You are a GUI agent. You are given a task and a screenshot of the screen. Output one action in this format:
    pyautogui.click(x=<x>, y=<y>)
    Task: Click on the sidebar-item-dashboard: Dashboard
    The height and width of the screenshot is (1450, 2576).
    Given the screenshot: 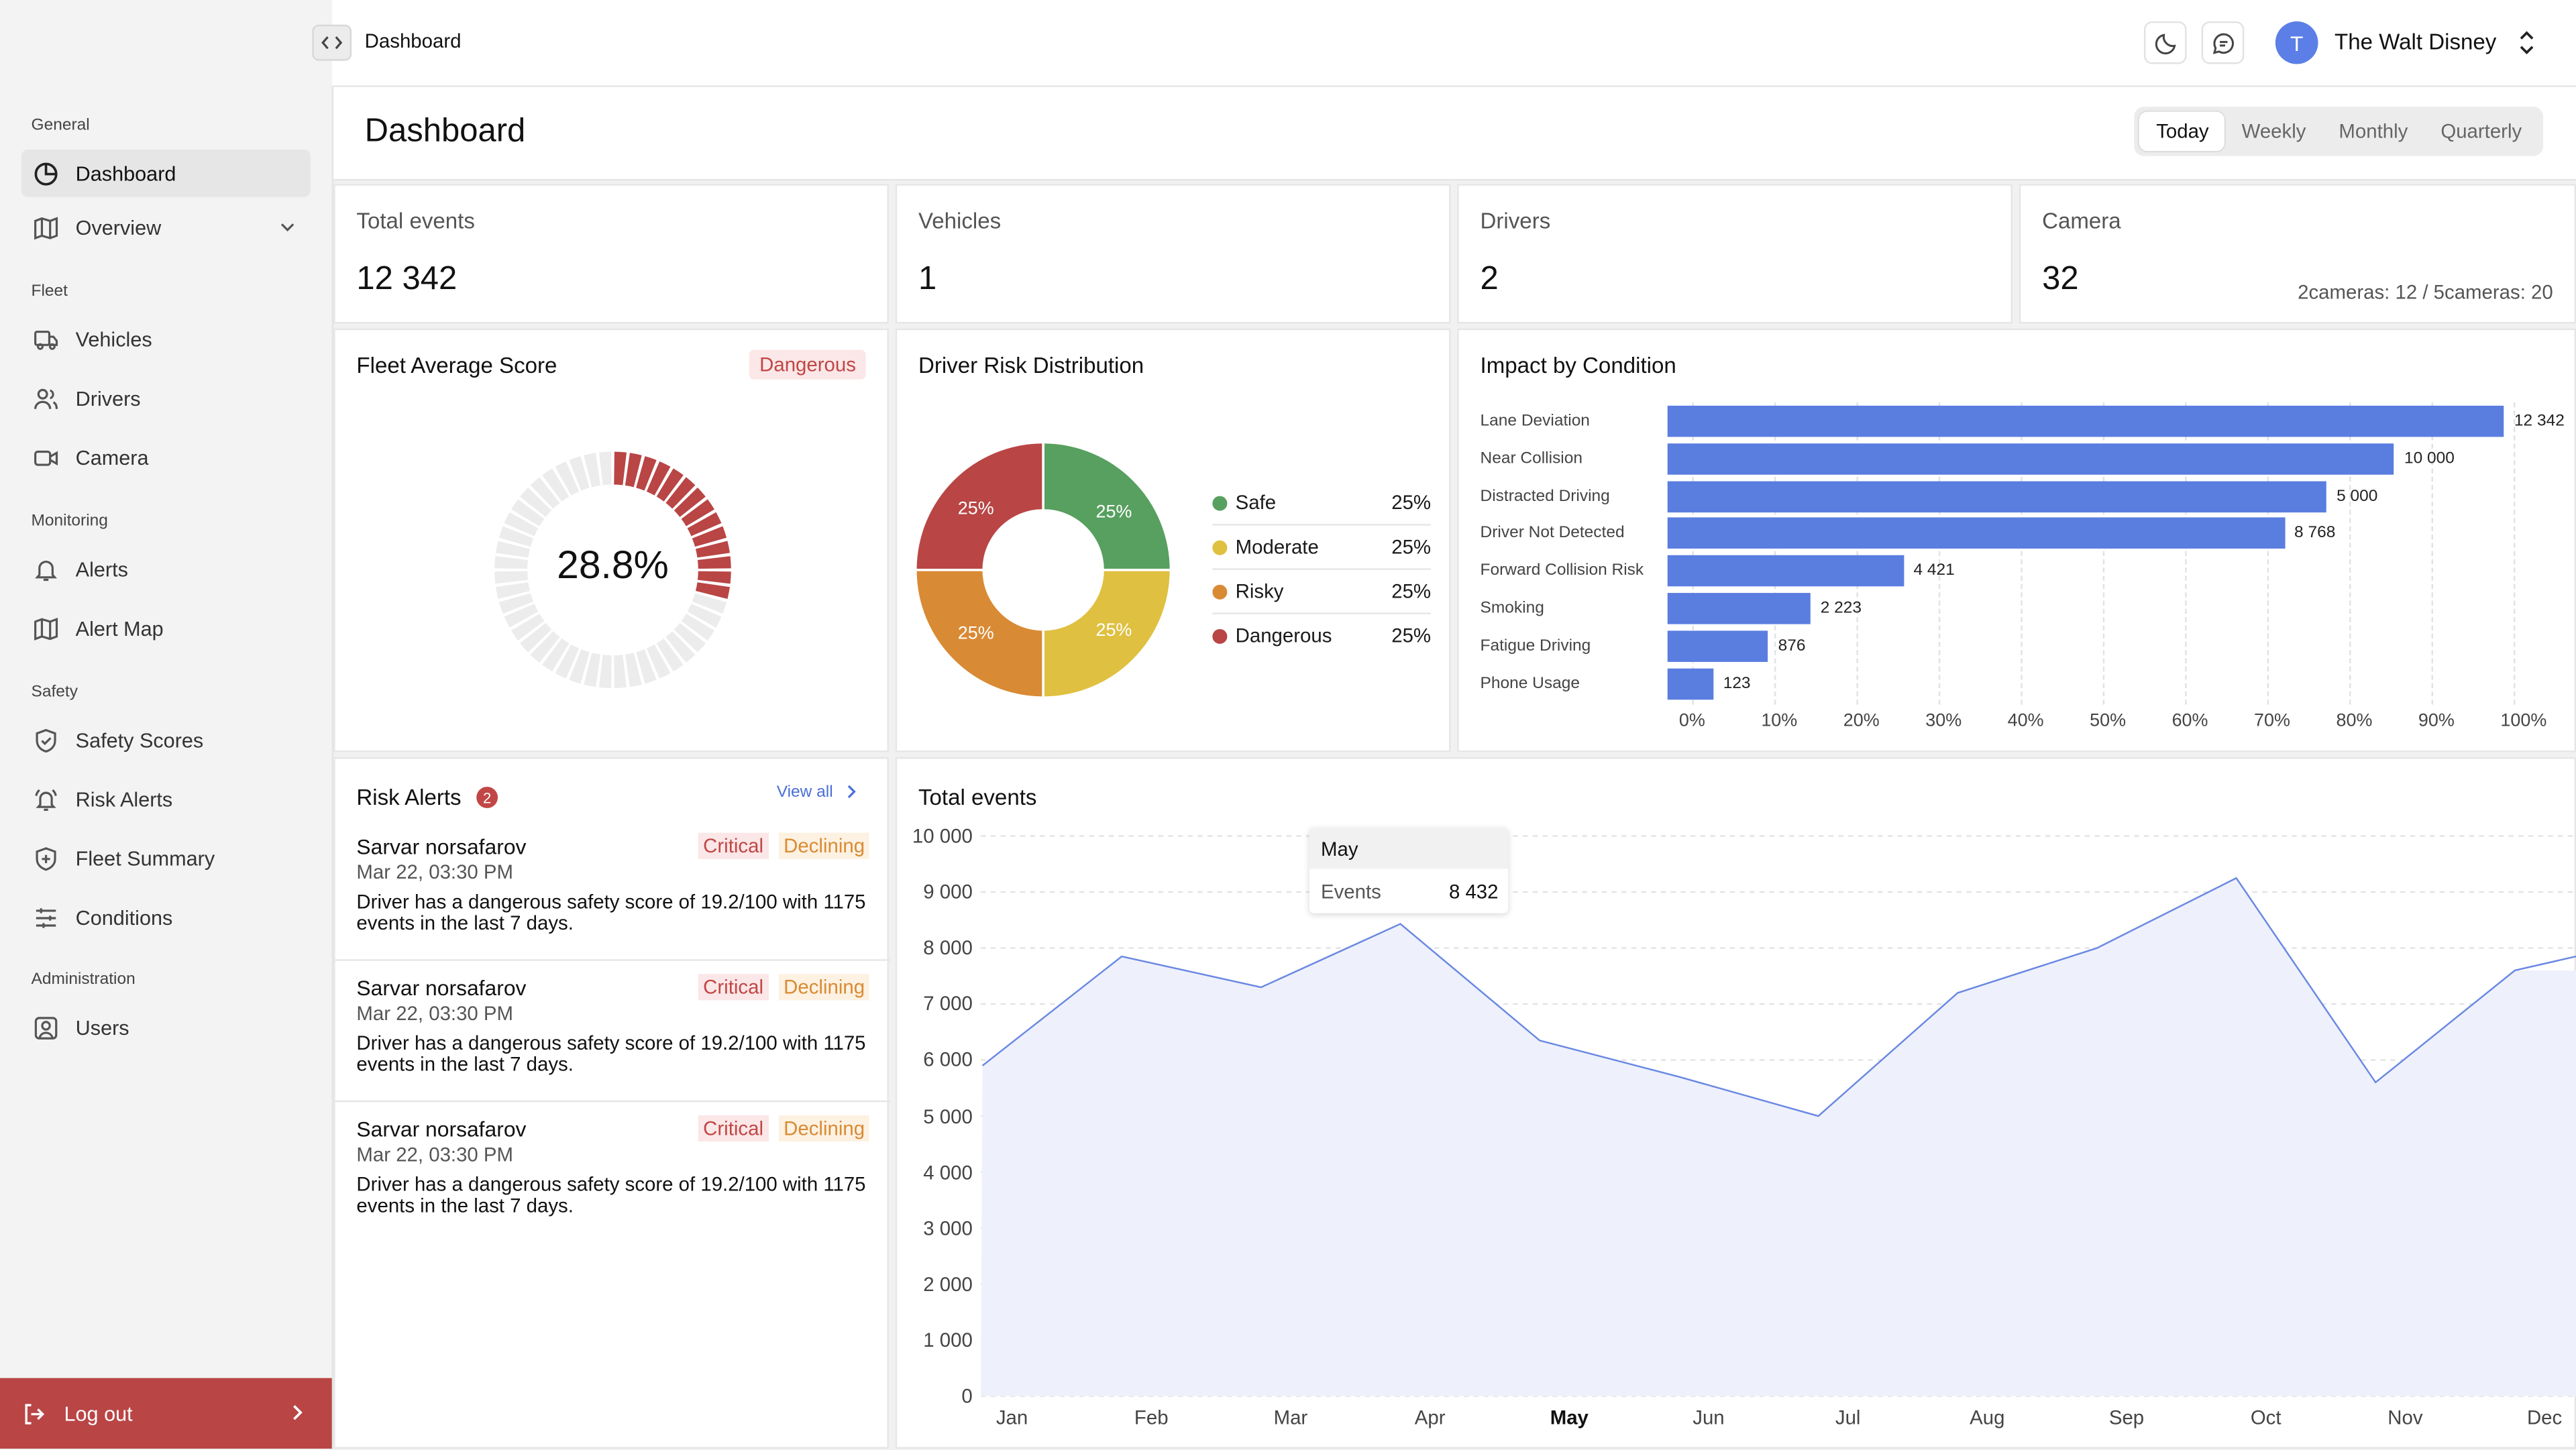 What is the action you would take?
    pyautogui.click(x=166, y=173)
    